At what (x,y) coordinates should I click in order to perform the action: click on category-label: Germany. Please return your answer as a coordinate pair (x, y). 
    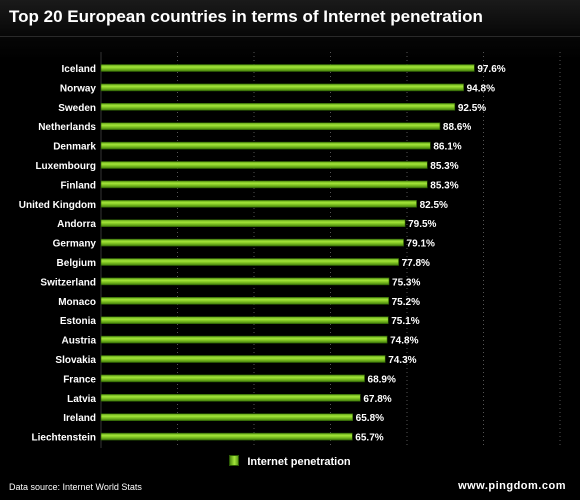
    Looking at the image, I should click on (75, 244).